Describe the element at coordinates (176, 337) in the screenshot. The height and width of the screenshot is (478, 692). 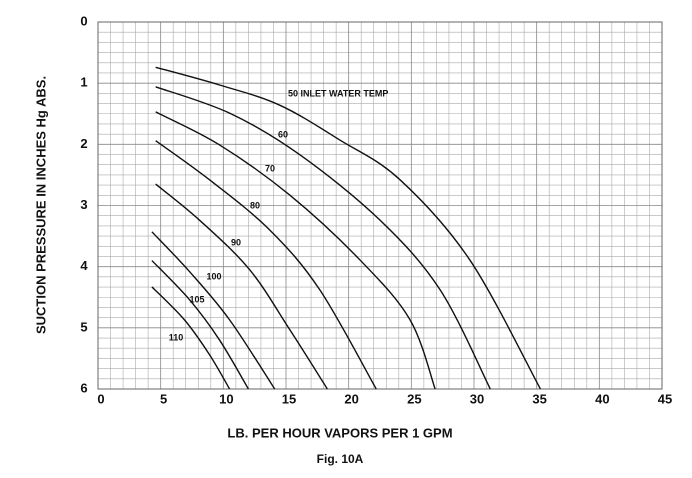
I see `curve-label: 110` at that location.